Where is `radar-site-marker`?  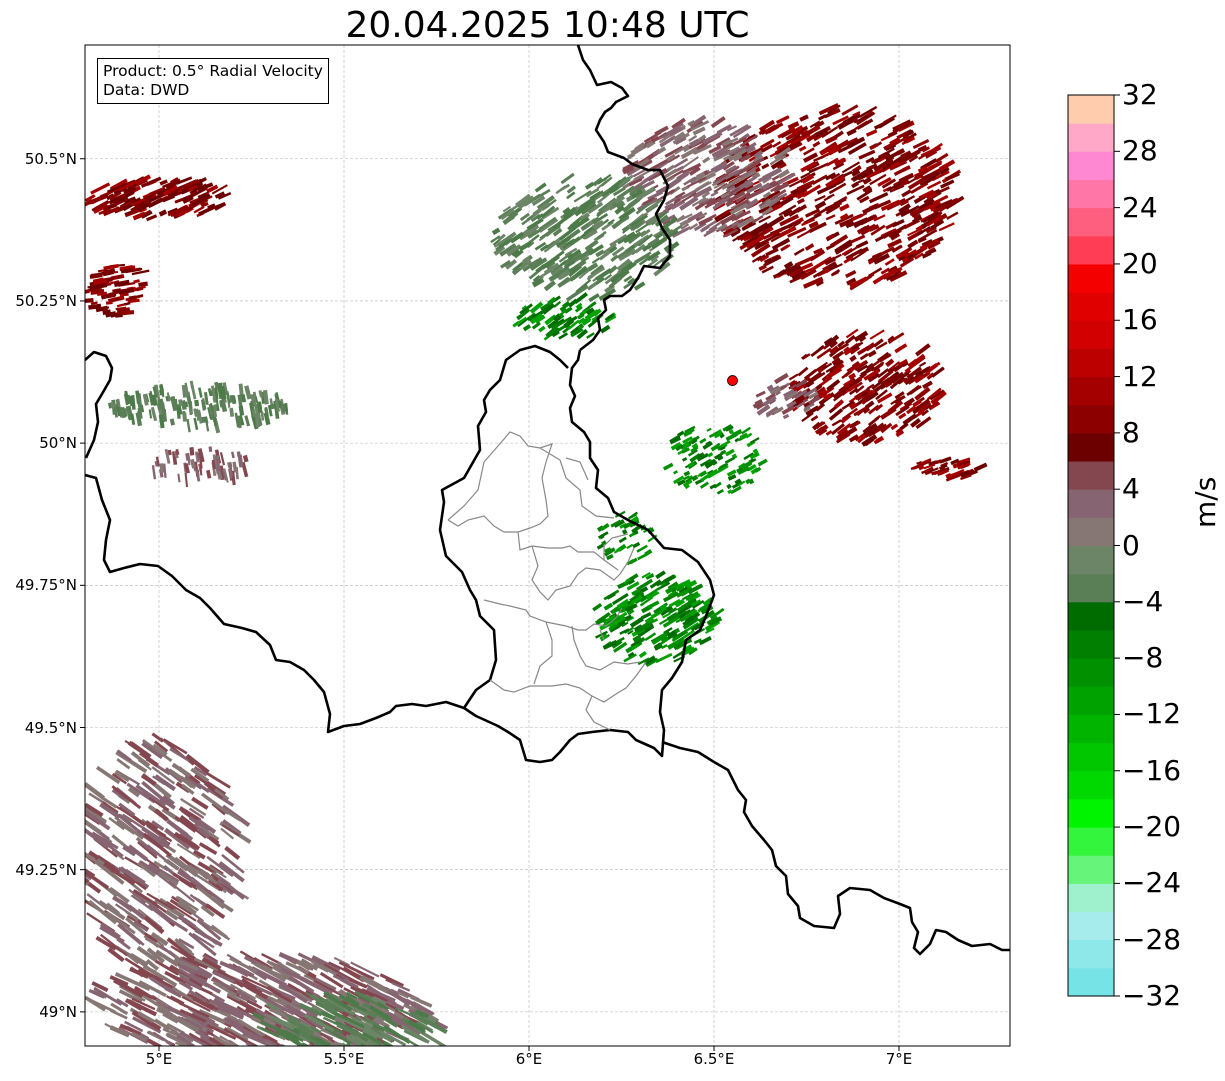 radar-site-marker is located at coordinates (732, 380).